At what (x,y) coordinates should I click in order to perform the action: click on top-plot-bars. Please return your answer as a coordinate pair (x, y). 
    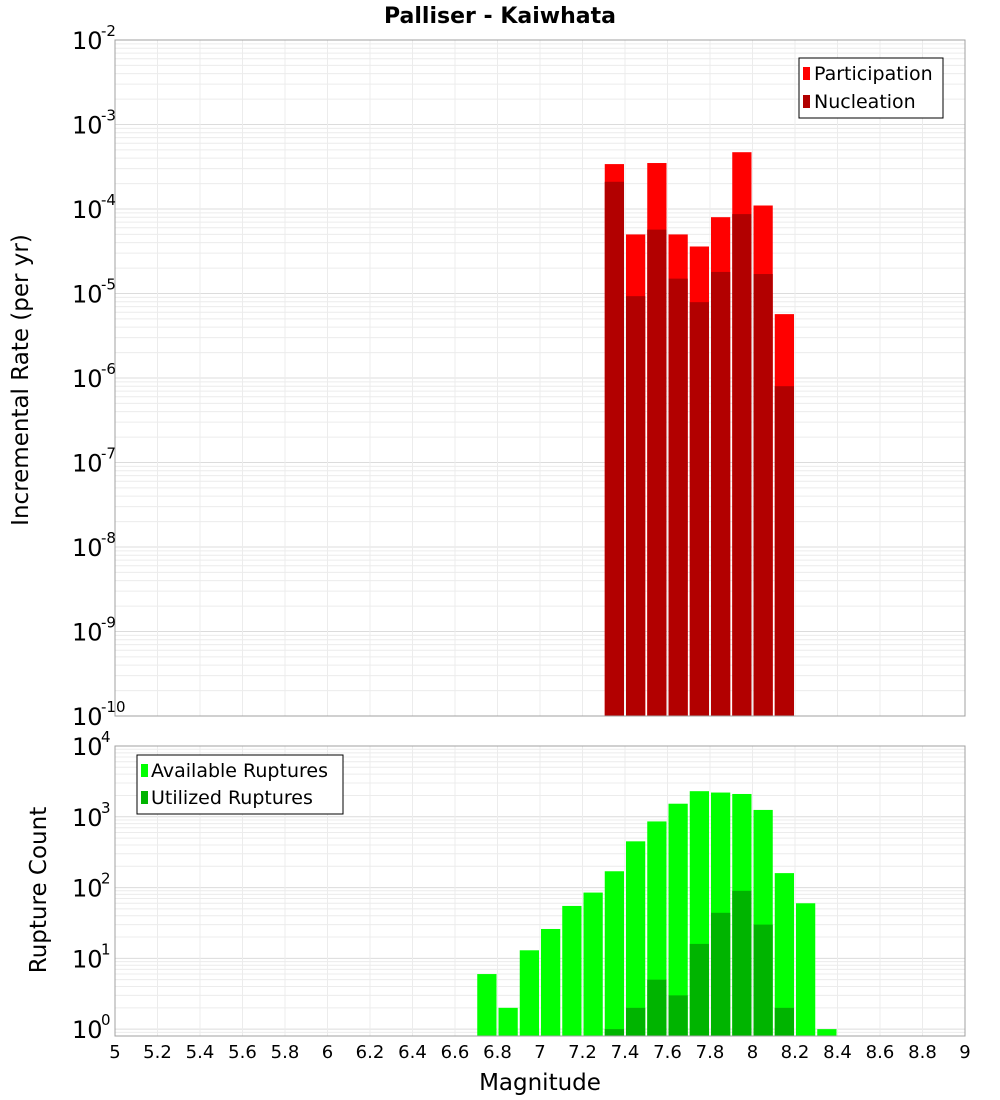
    Looking at the image, I should click on (699, 434).